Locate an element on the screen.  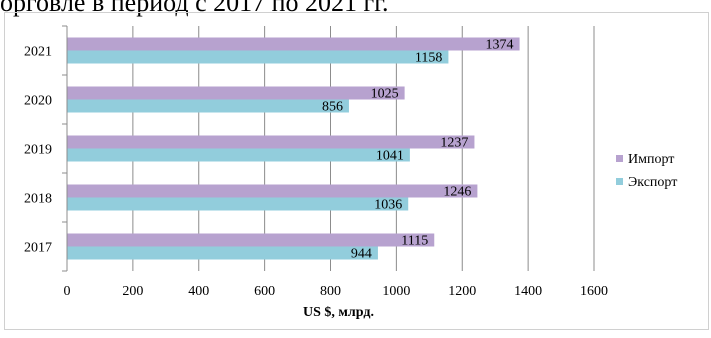
x-tick-label: 400 is located at coordinates (198, 291).